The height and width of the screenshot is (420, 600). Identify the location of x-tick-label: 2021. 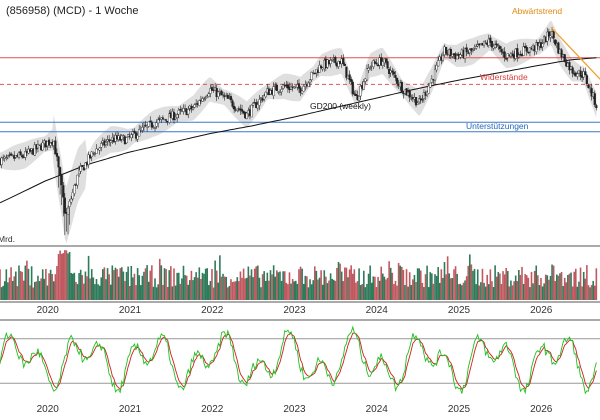
(130, 409).